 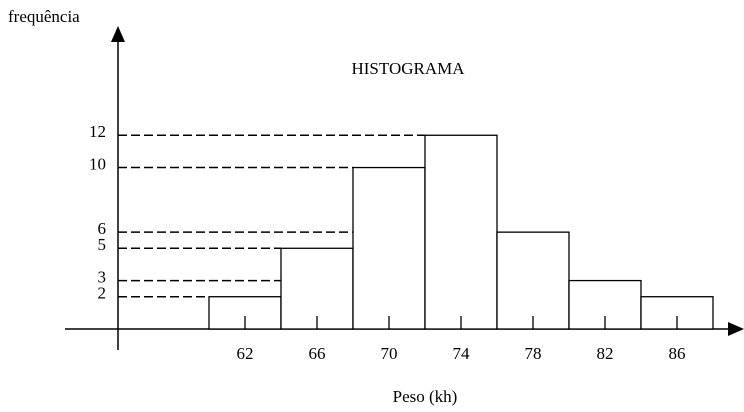 I want to click on x-tick-label: 62, so click(x=245, y=353).